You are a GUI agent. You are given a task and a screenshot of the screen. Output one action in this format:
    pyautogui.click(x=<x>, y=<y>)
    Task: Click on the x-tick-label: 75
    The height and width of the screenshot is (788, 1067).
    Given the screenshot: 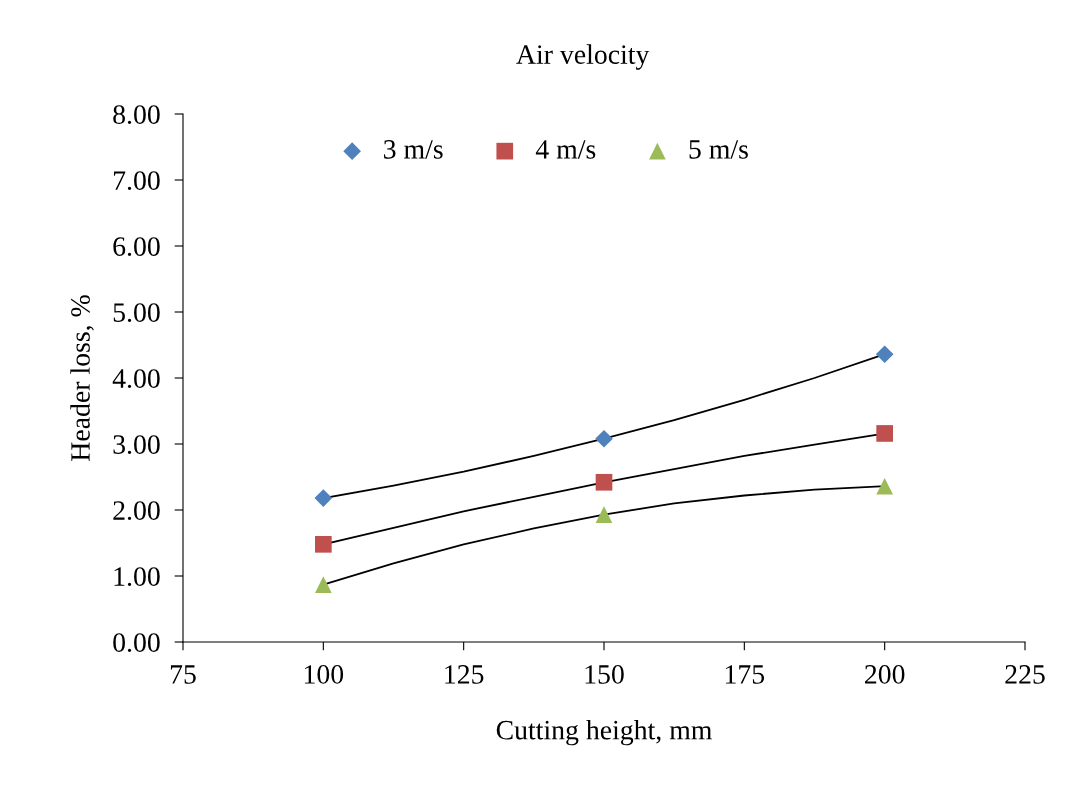 What is the action you would take?
    pyautogui.click(x=183, y=674)
    